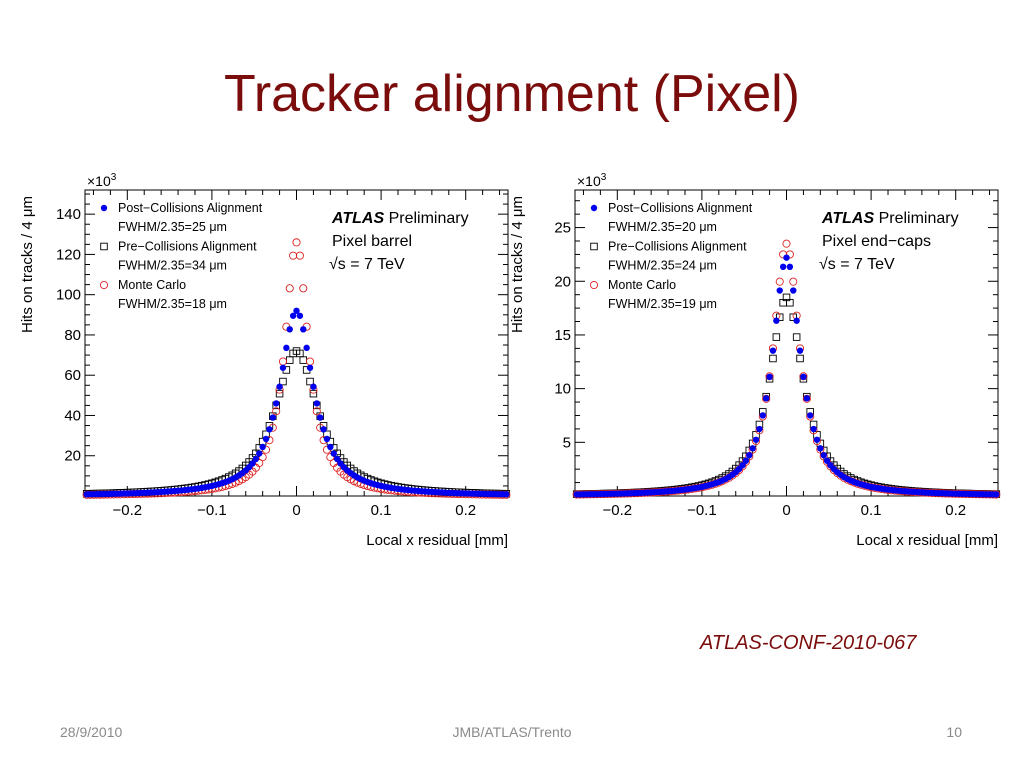  I want to click on y-tick-label: 10, so click(562, 389).